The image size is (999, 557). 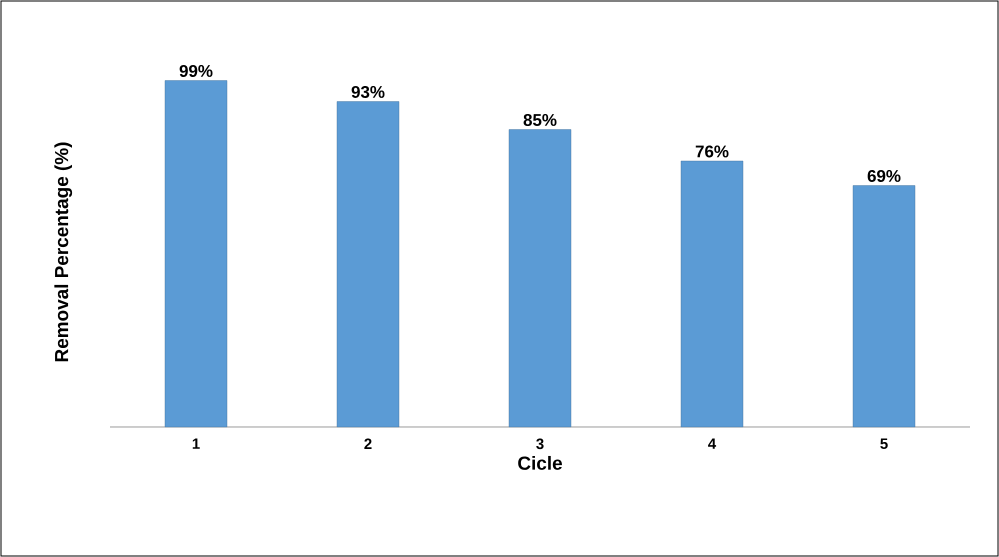 I want to click on y-axis-title: Removal Percentage (%), so click(x=63, y=252).